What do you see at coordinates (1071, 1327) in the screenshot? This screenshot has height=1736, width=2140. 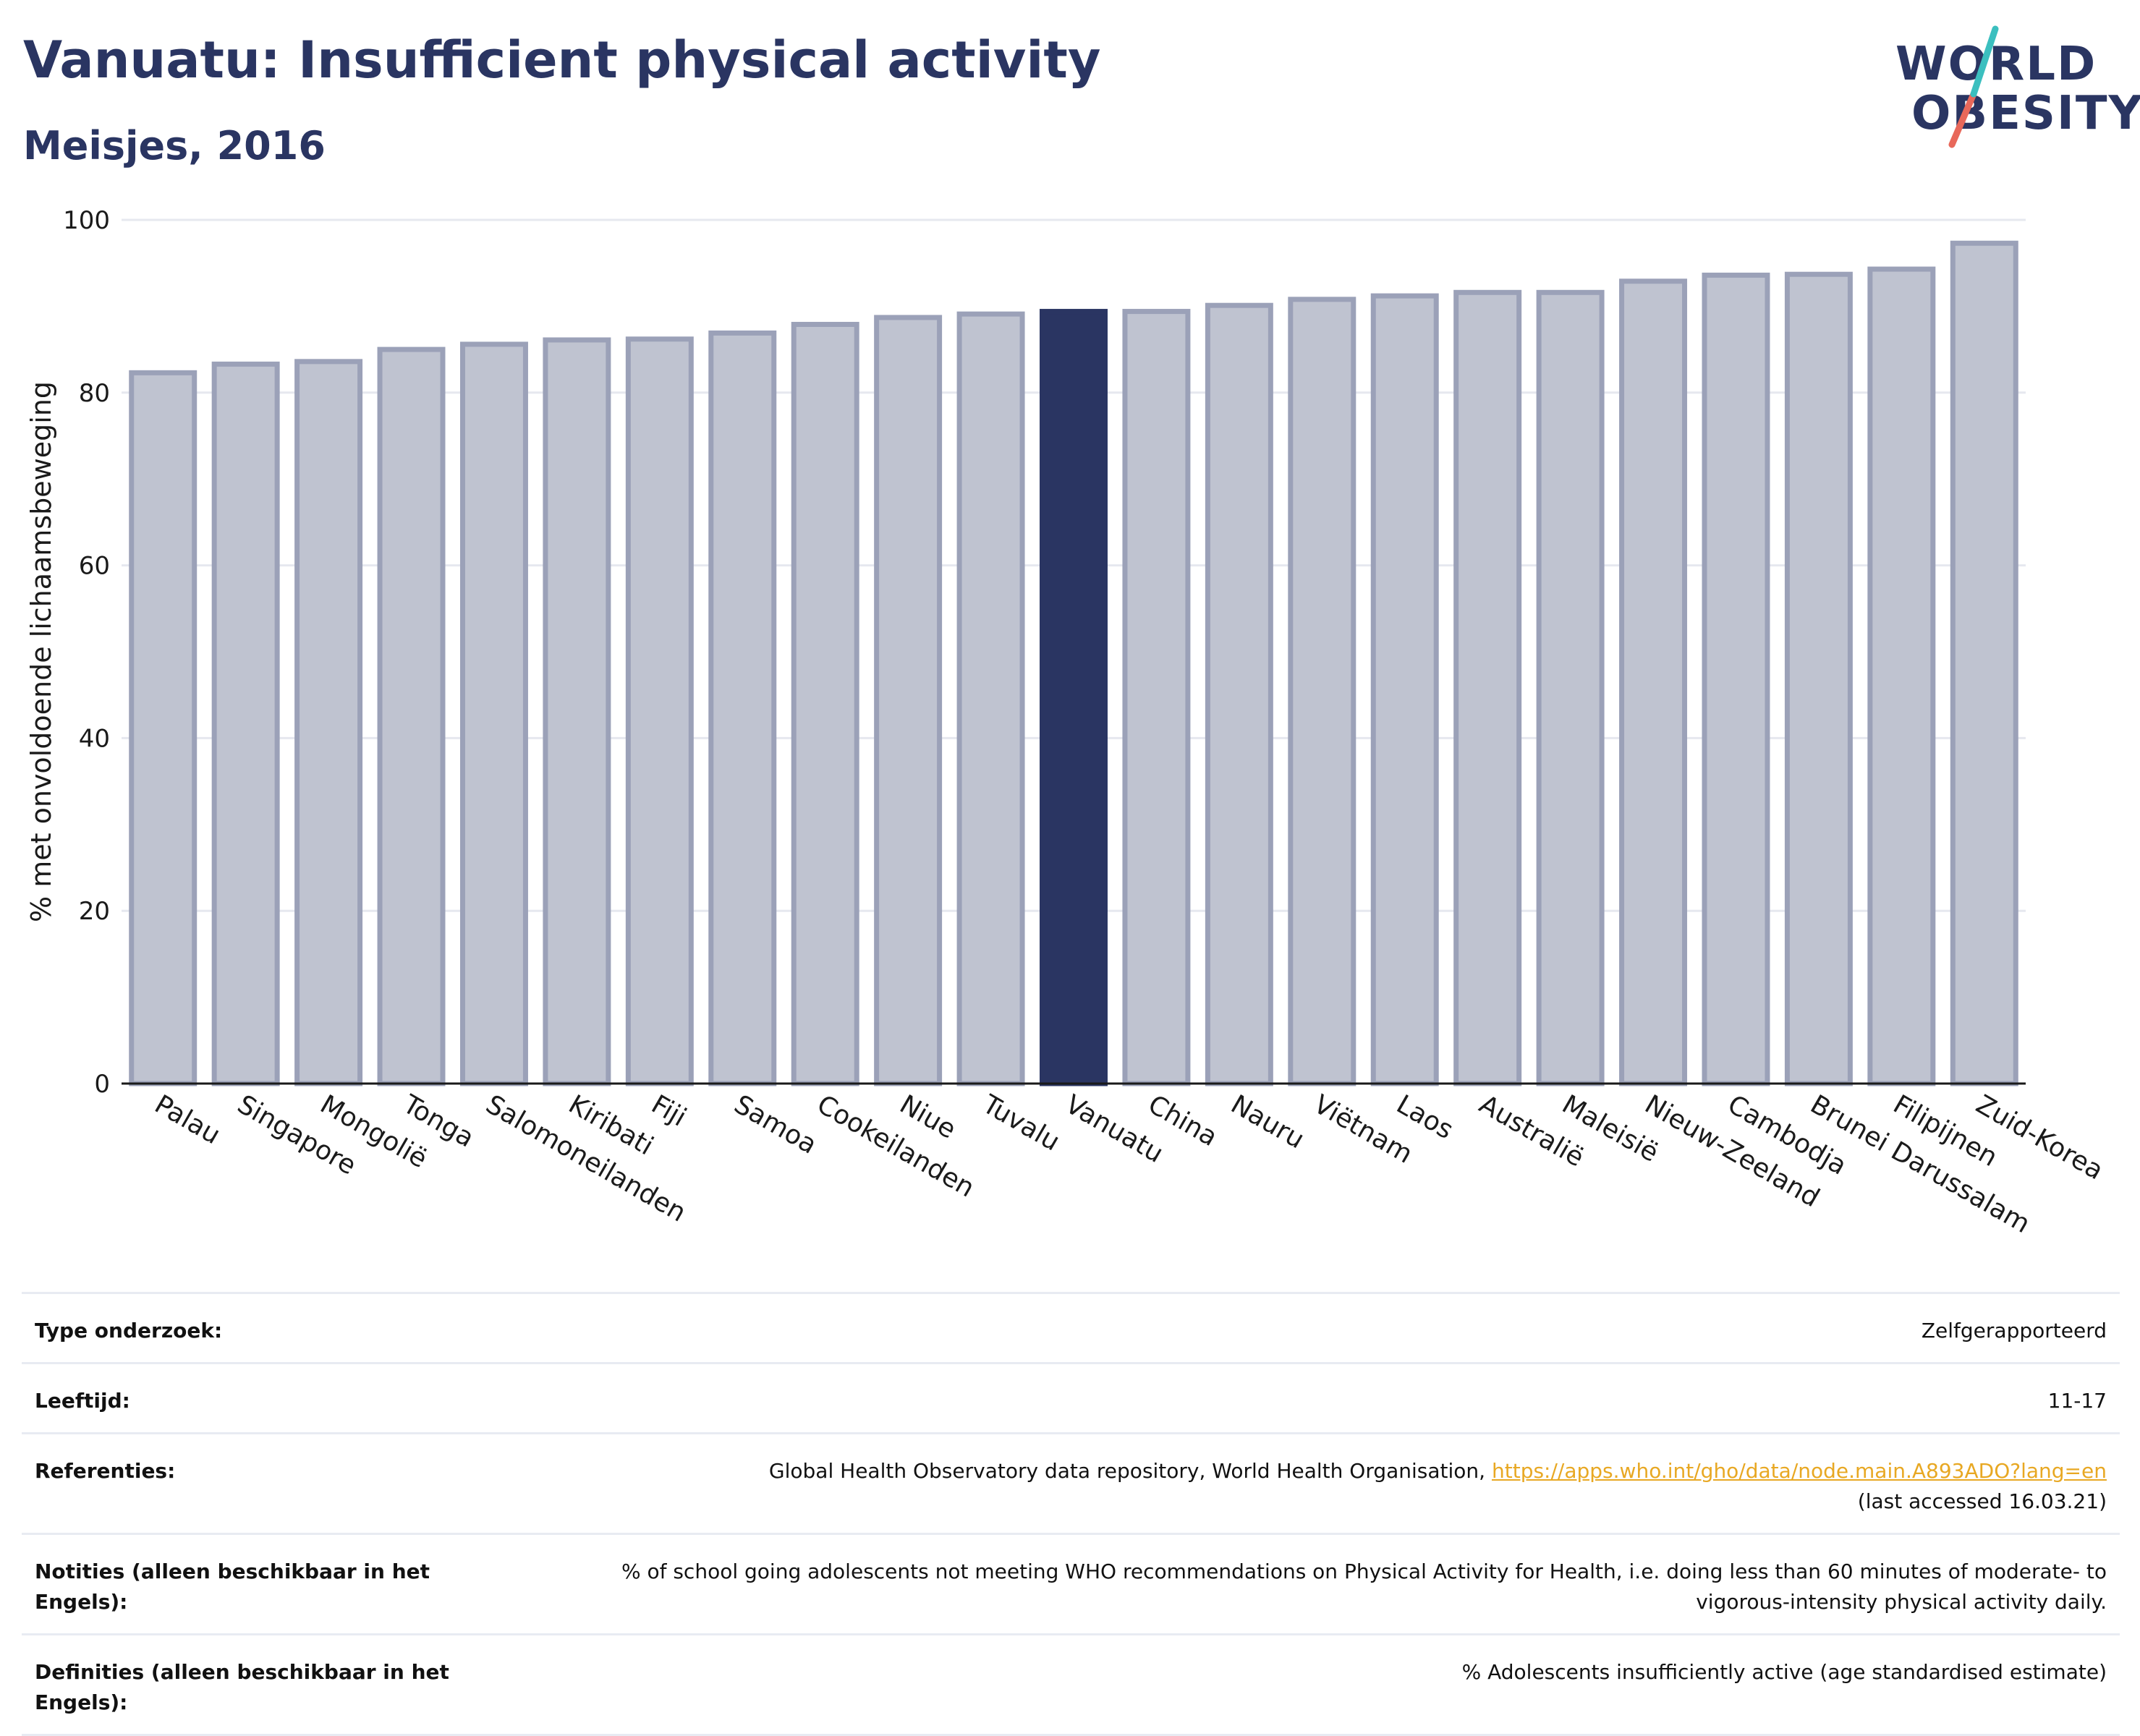 I see `info-row-survey-type: Type onderzoek: Zelfgerapporteerd` at bounding box center [1071, 1327].